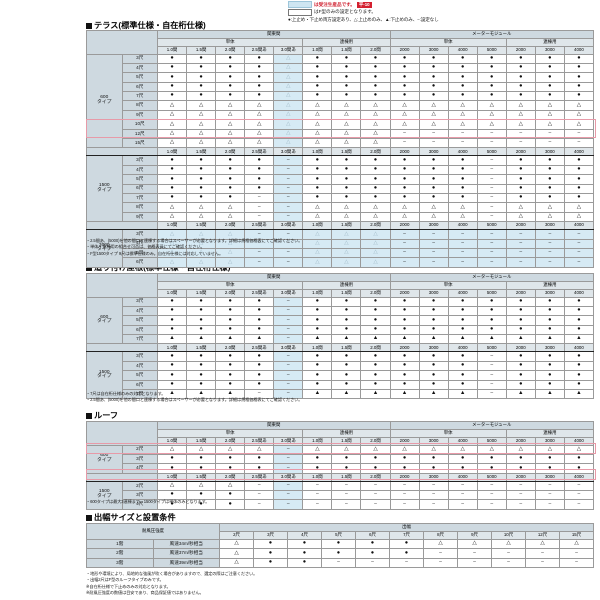 This screenshot has width=600, height=600. Describe the element at coordinates (317, 441) in the screenshot. I see `header-col-1.0間: 1.0間` at that location.